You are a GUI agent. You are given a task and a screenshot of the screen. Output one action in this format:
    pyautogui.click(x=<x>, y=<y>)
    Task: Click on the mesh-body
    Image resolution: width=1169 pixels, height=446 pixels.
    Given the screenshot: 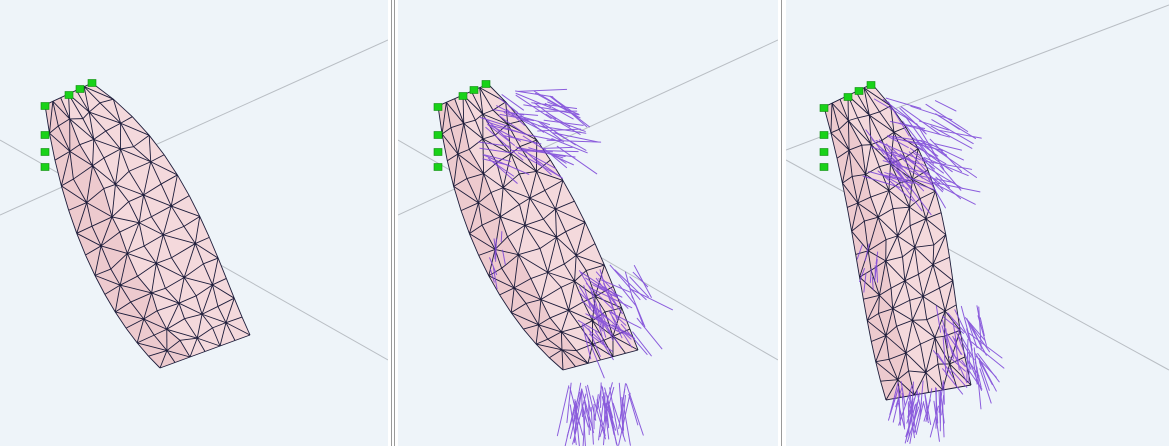 What is the action you would take?
    pyautogui.click(x=147, y=225)
    